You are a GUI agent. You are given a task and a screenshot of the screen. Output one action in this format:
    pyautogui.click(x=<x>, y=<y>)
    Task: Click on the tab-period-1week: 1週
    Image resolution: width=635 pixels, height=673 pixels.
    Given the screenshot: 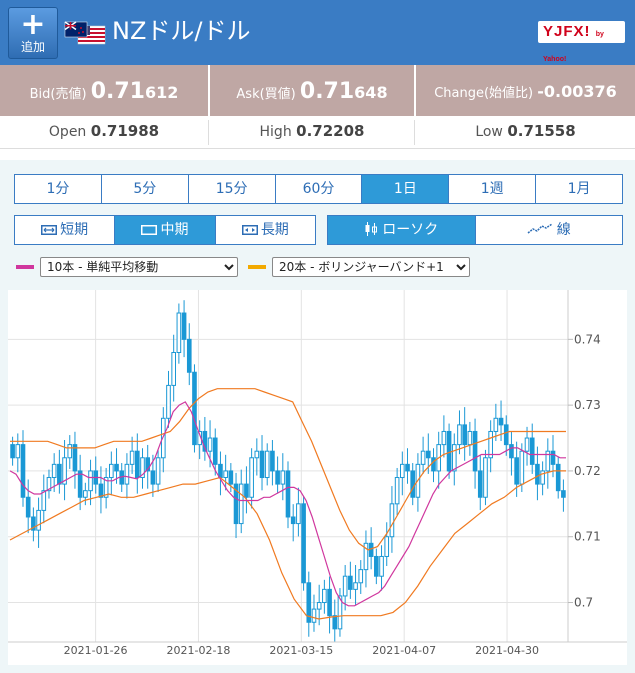 What is the action you would take?
    pyautogui.click(x=493, y=189)
    